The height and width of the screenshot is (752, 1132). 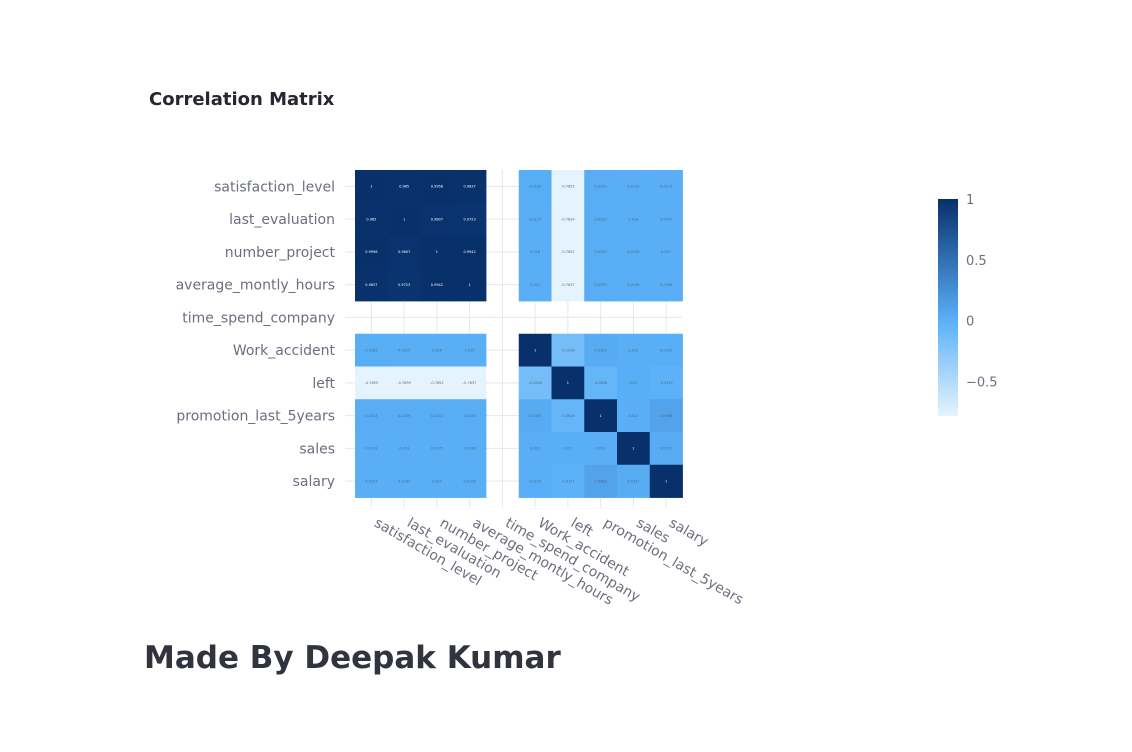 I want to click on colorbar-tick-label: 0.5, so click(x=976, y=261).